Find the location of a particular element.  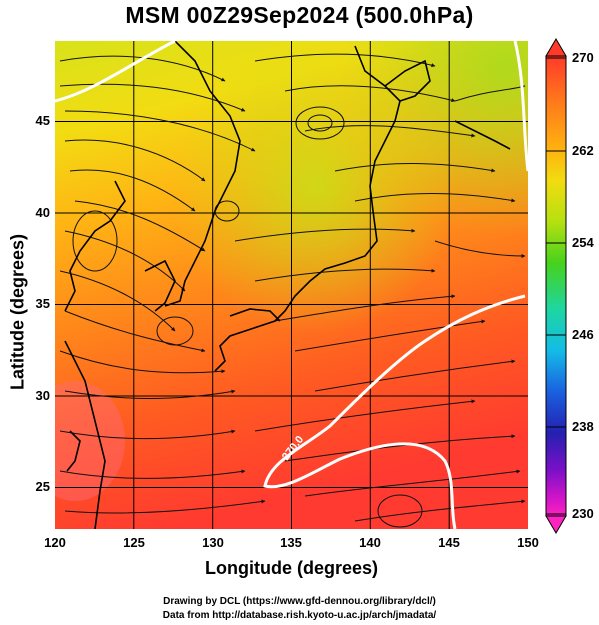

x-tick-125: 125 is located at coordinates (134, 542).